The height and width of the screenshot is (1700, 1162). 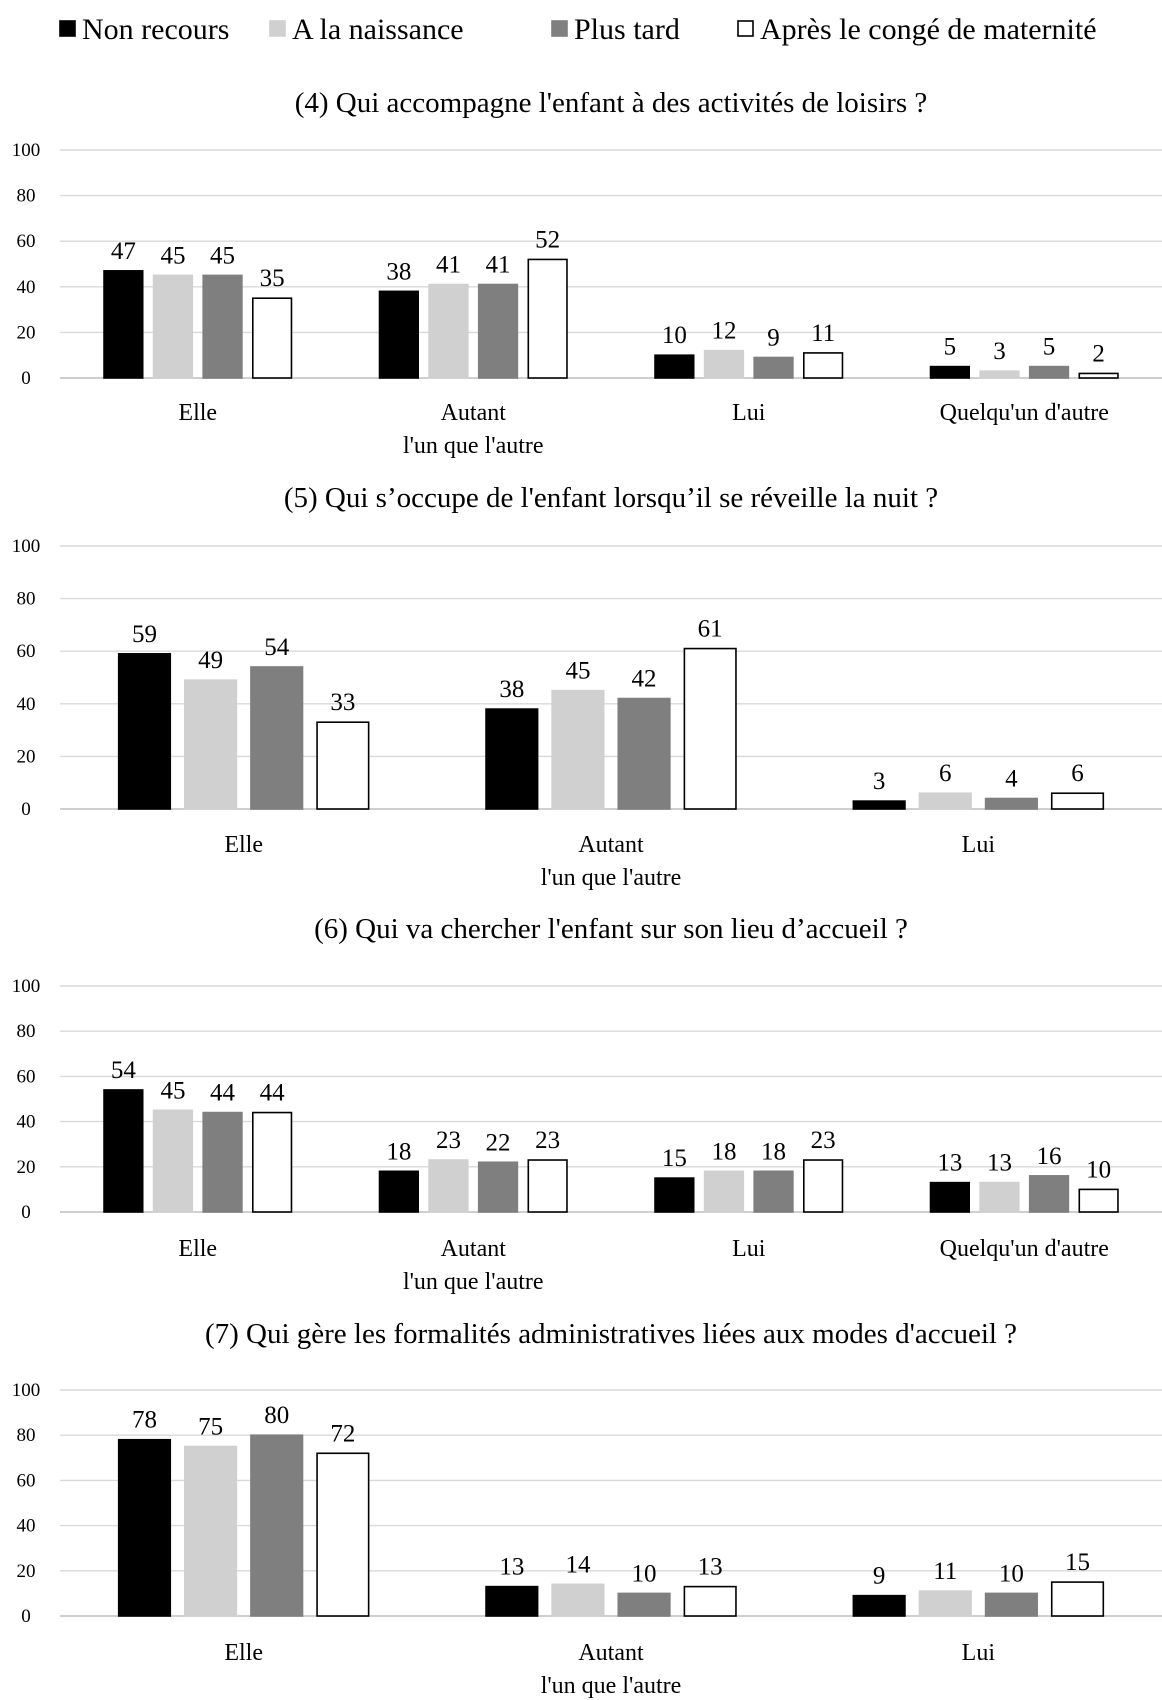 I want to click on bars: 54 45 44 44 18 23 22 23 15 18 18 23 13 13 16 10, so click(x=611, y=1135).